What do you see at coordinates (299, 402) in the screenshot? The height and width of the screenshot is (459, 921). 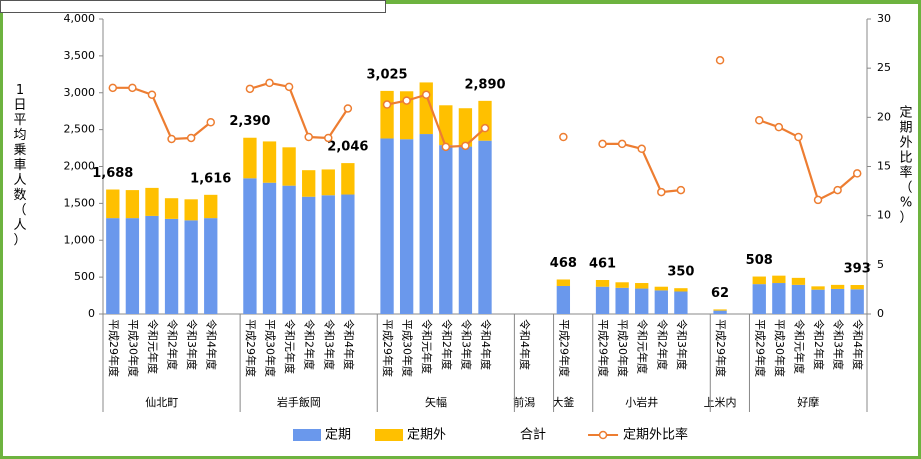 I see `group-label: 岩手飯岡` at bounding box center [299, 402].